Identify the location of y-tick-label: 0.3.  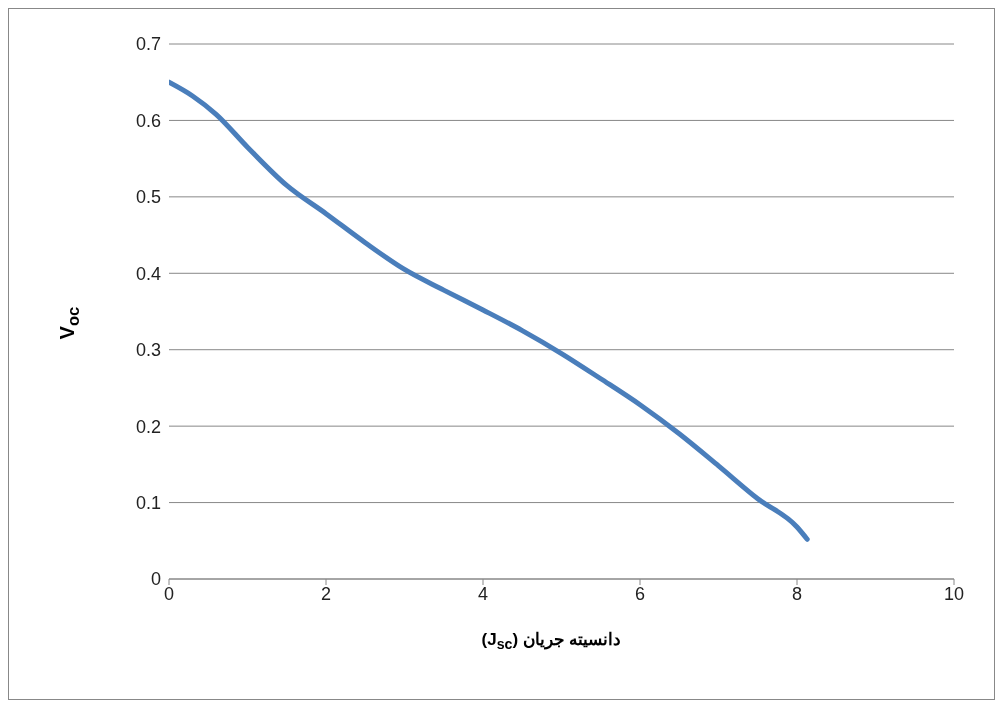
(148, 350).